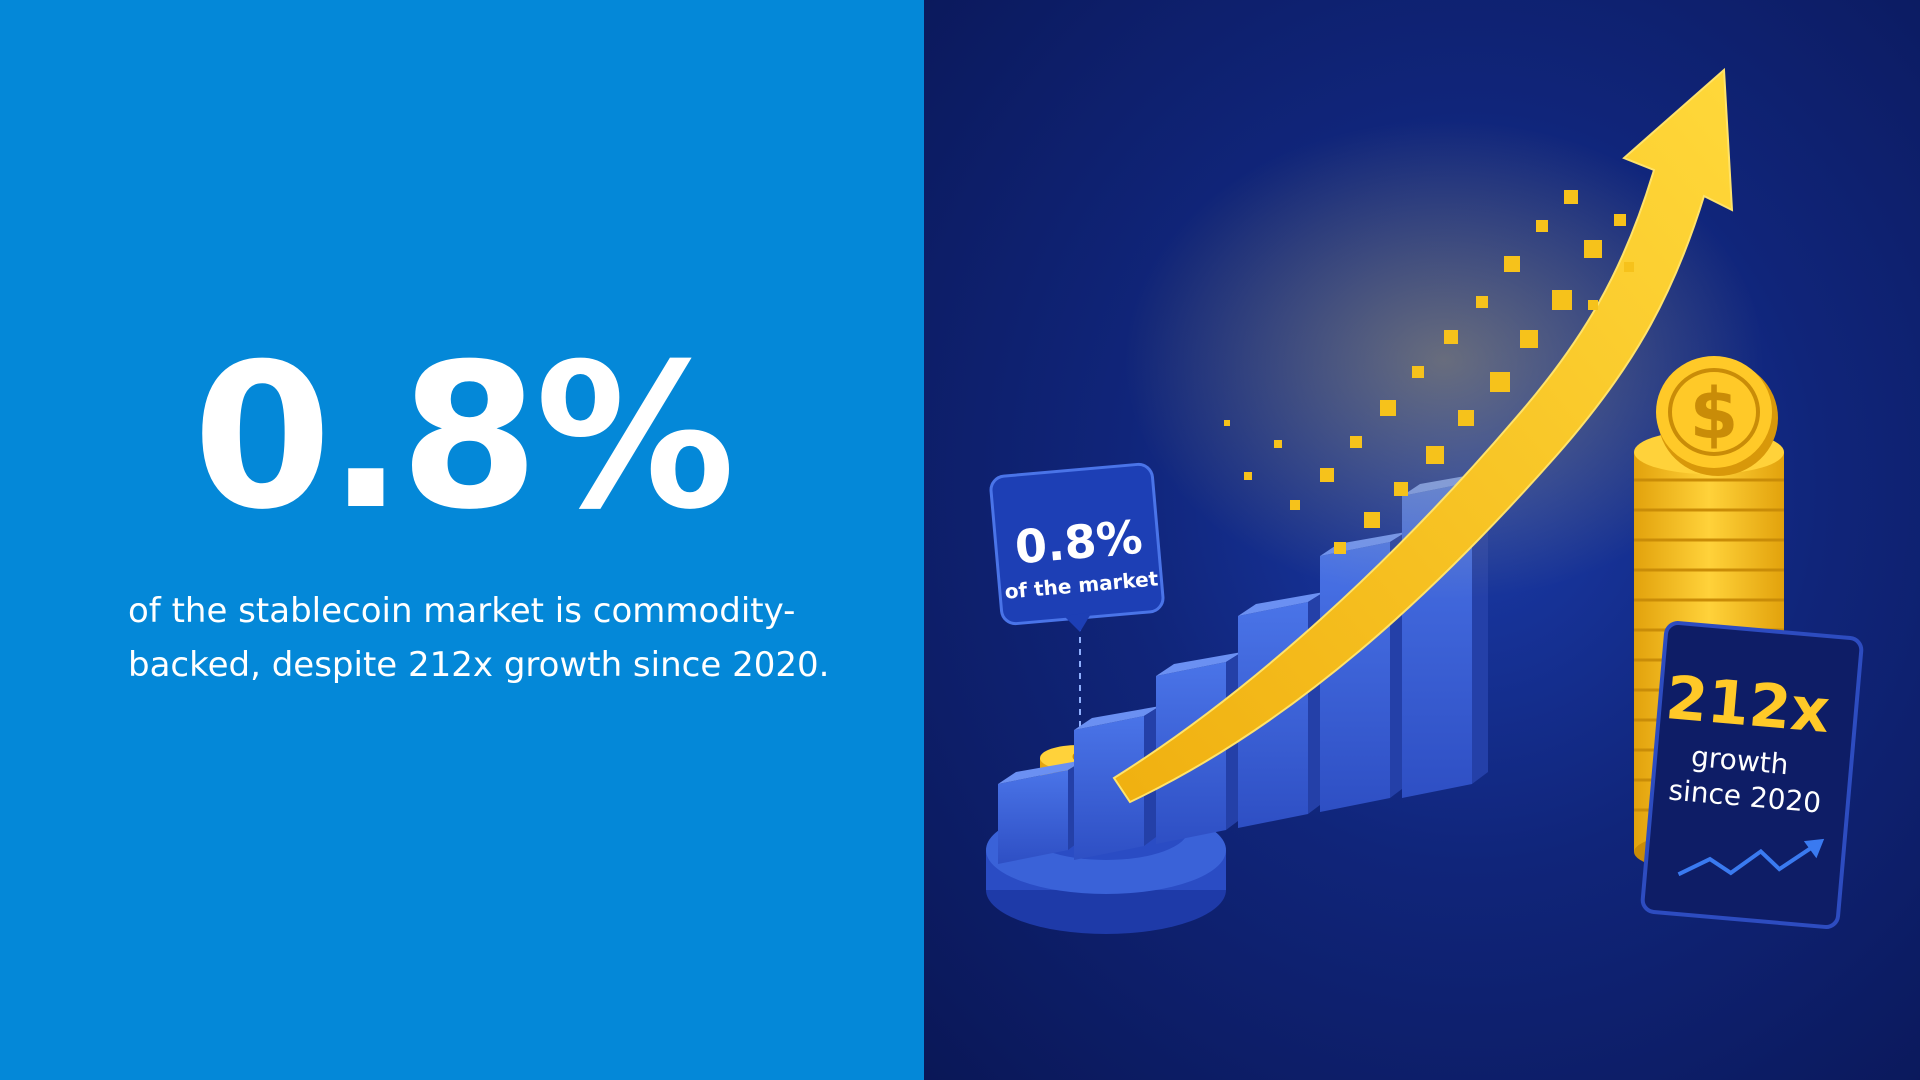 The width and height of the screenshot is (1920, 1080). What do you see at coordinates (462, 611) in the screenshot?
I see `stat-caption-line-1: of the stablecoin market is commodity-` at bounding box center [462, 611].